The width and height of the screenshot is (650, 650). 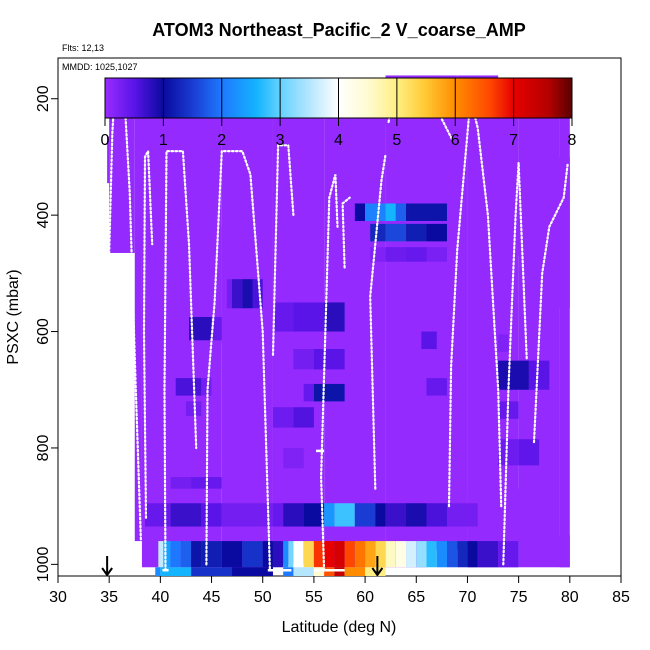 What do you see at coordinates (58, 597) in the screenshot?
I see `x-tick-label: 30` at bounding box center [58, 597].